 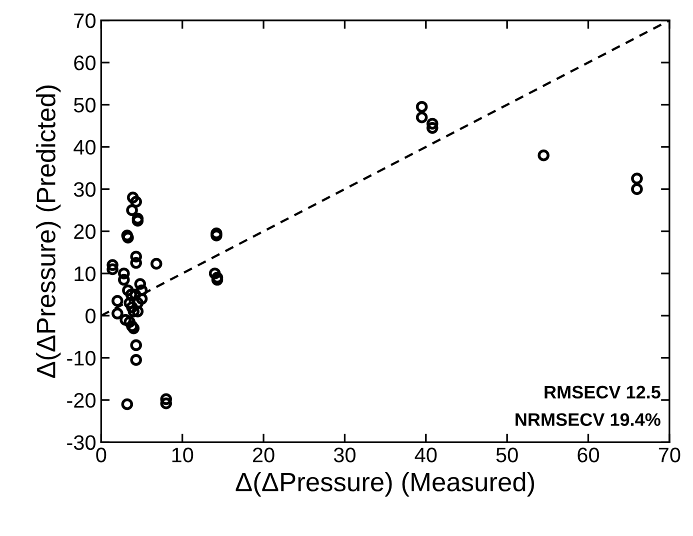 I want to click on x-axis-title: Δ(ΔPressure) (Measured), so click(x=385, y=484).